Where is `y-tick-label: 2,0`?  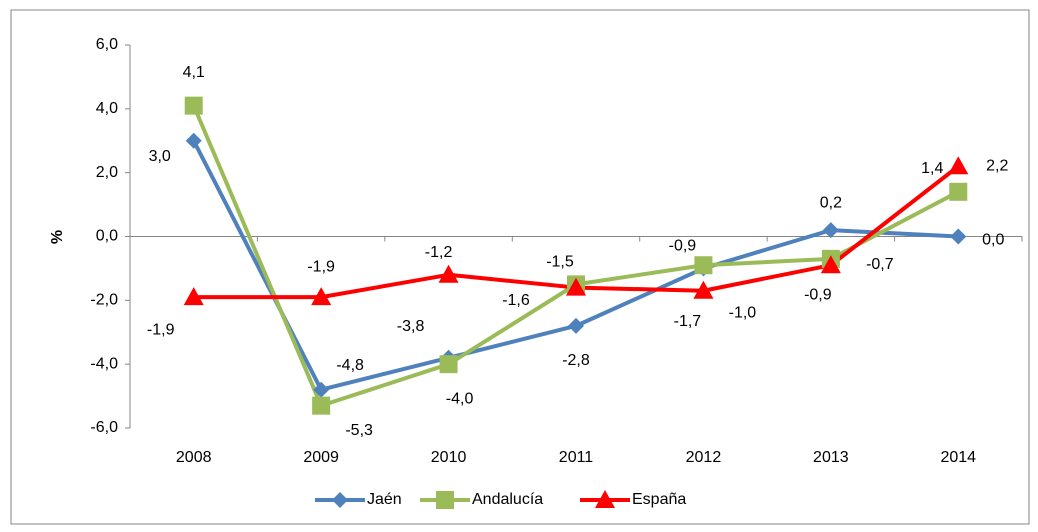
y-tick-label: 2,0 is located at coordinates (107, 172).